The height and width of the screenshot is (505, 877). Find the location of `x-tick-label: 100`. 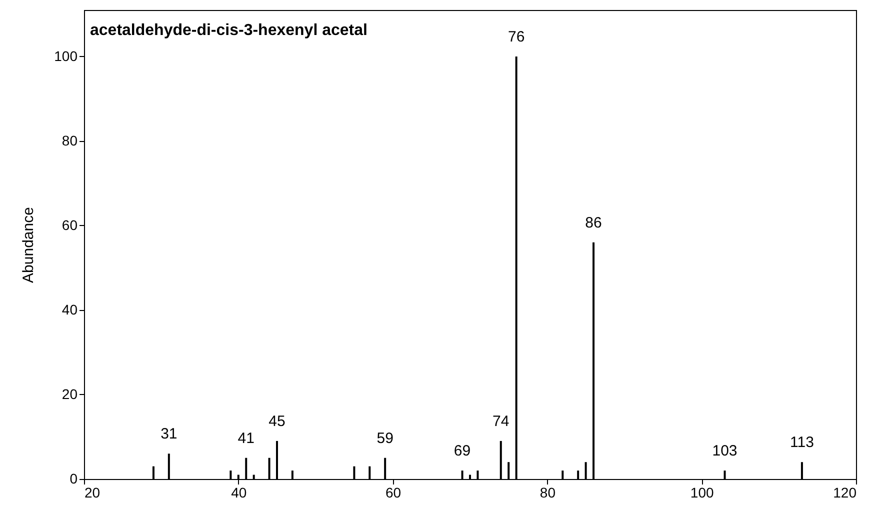

x-tick-label: 100 is located at coordinates (702, 492).